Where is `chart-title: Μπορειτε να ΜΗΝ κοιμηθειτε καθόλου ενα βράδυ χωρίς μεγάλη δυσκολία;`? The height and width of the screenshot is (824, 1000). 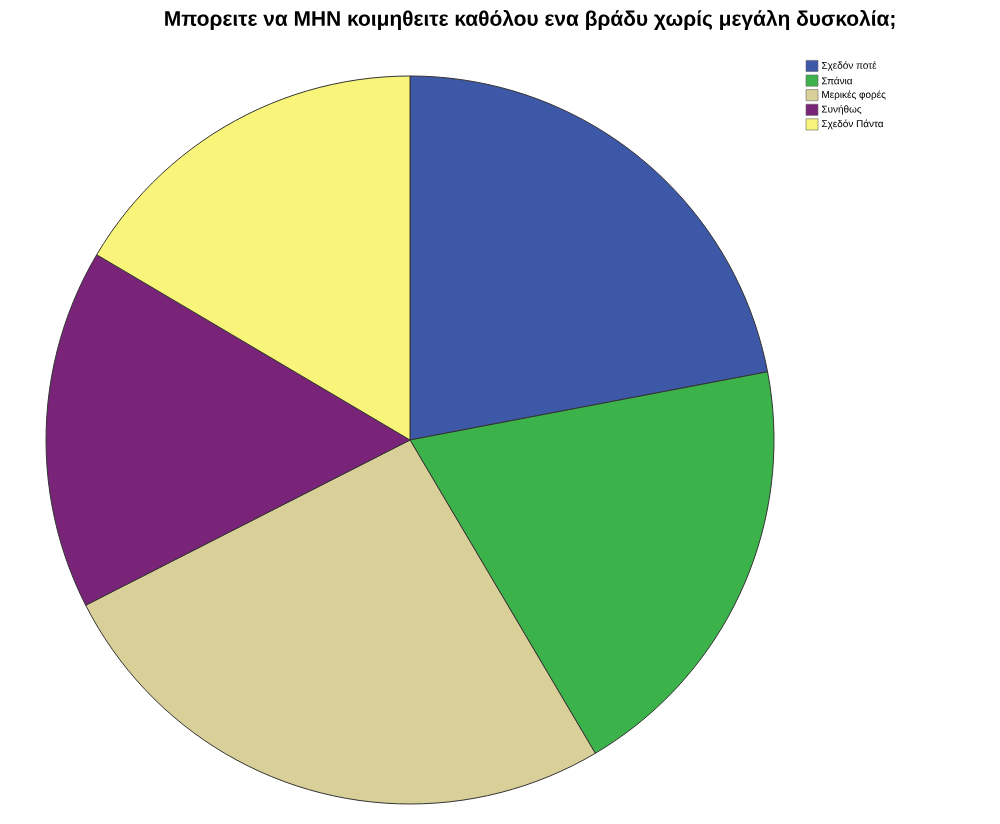 chart-title: Μπορειτε να ΜΗΝ κοιμηθειτε καθόλου ενα βράδυ χωρίς μεγάλη δυσκολία; is located at coordinates (530, 20).